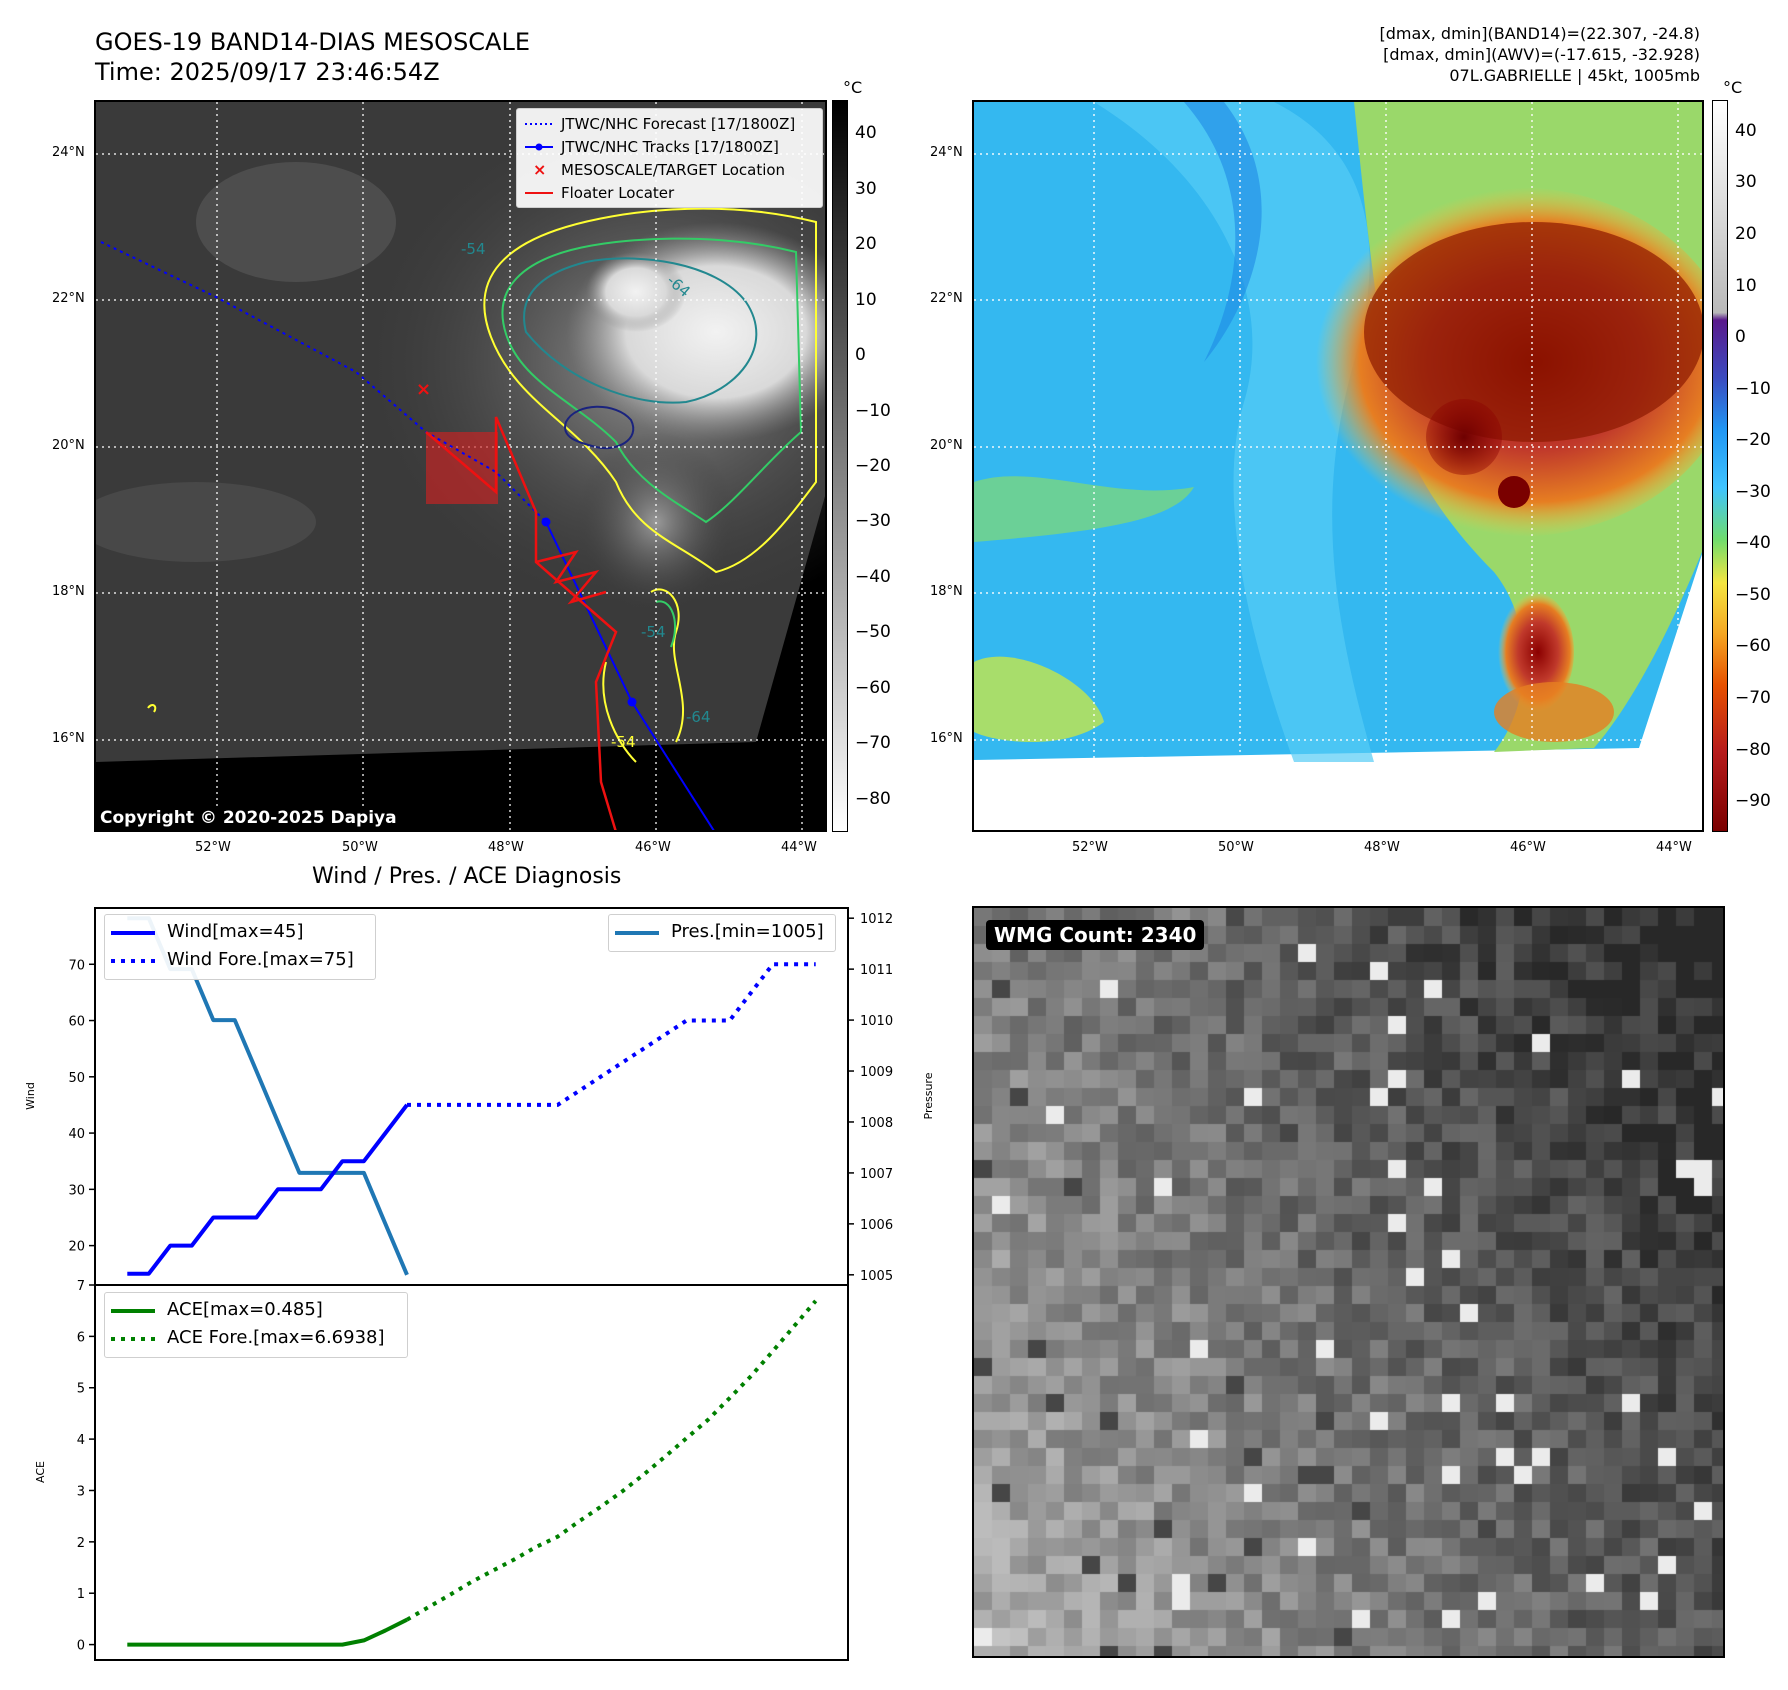 This screenshot has width=1788, height=1690. I want to click on target-marker: ×, so click(423, 389).